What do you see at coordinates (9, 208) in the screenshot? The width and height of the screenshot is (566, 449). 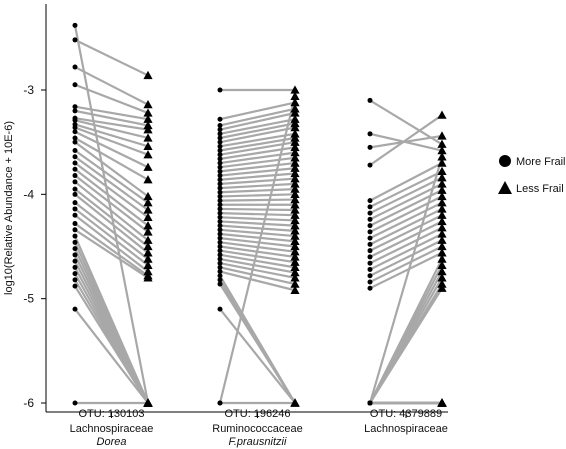 I see `y-axis-title: log10(Relative Abundance + 10E-6)` at bounding box center [9, 208].